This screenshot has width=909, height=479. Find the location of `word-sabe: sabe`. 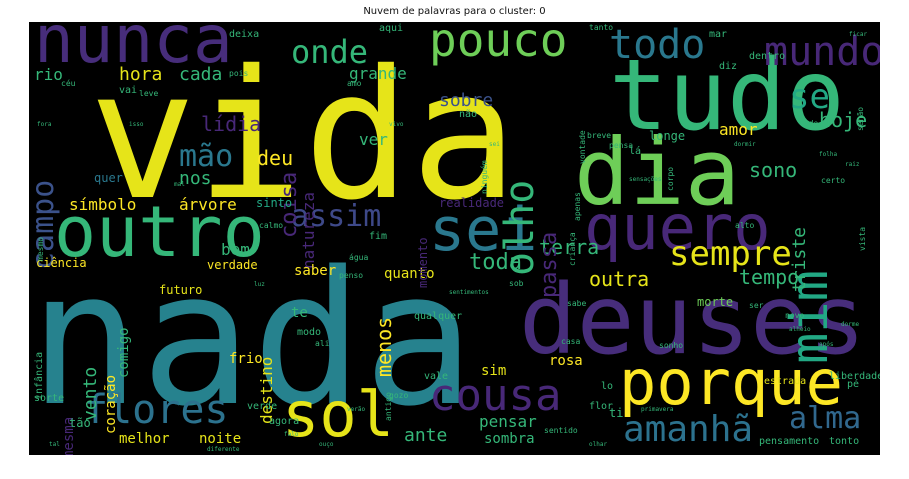

word-sabe: sabe is located at coordinates (577, 303).